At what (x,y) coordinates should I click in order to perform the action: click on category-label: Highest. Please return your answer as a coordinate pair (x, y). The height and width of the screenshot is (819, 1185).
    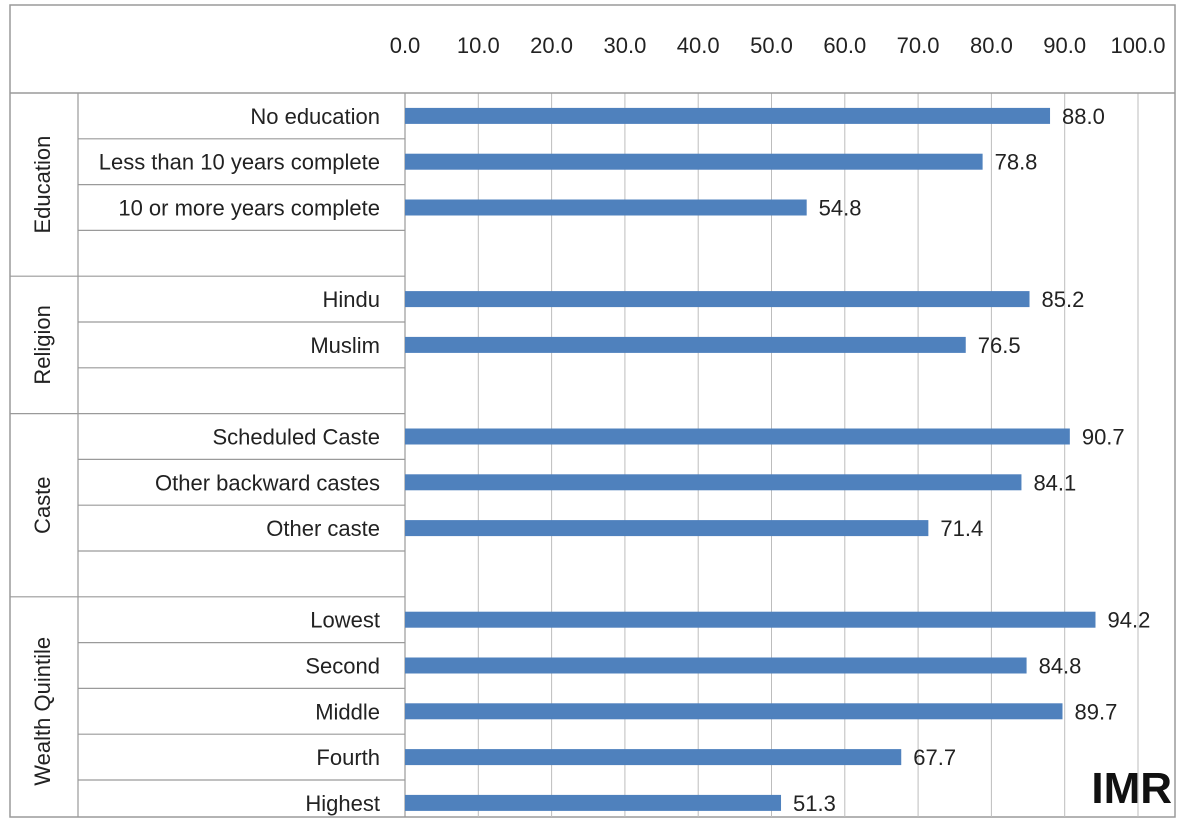
    Looking at the image, I should click on (342, 803).